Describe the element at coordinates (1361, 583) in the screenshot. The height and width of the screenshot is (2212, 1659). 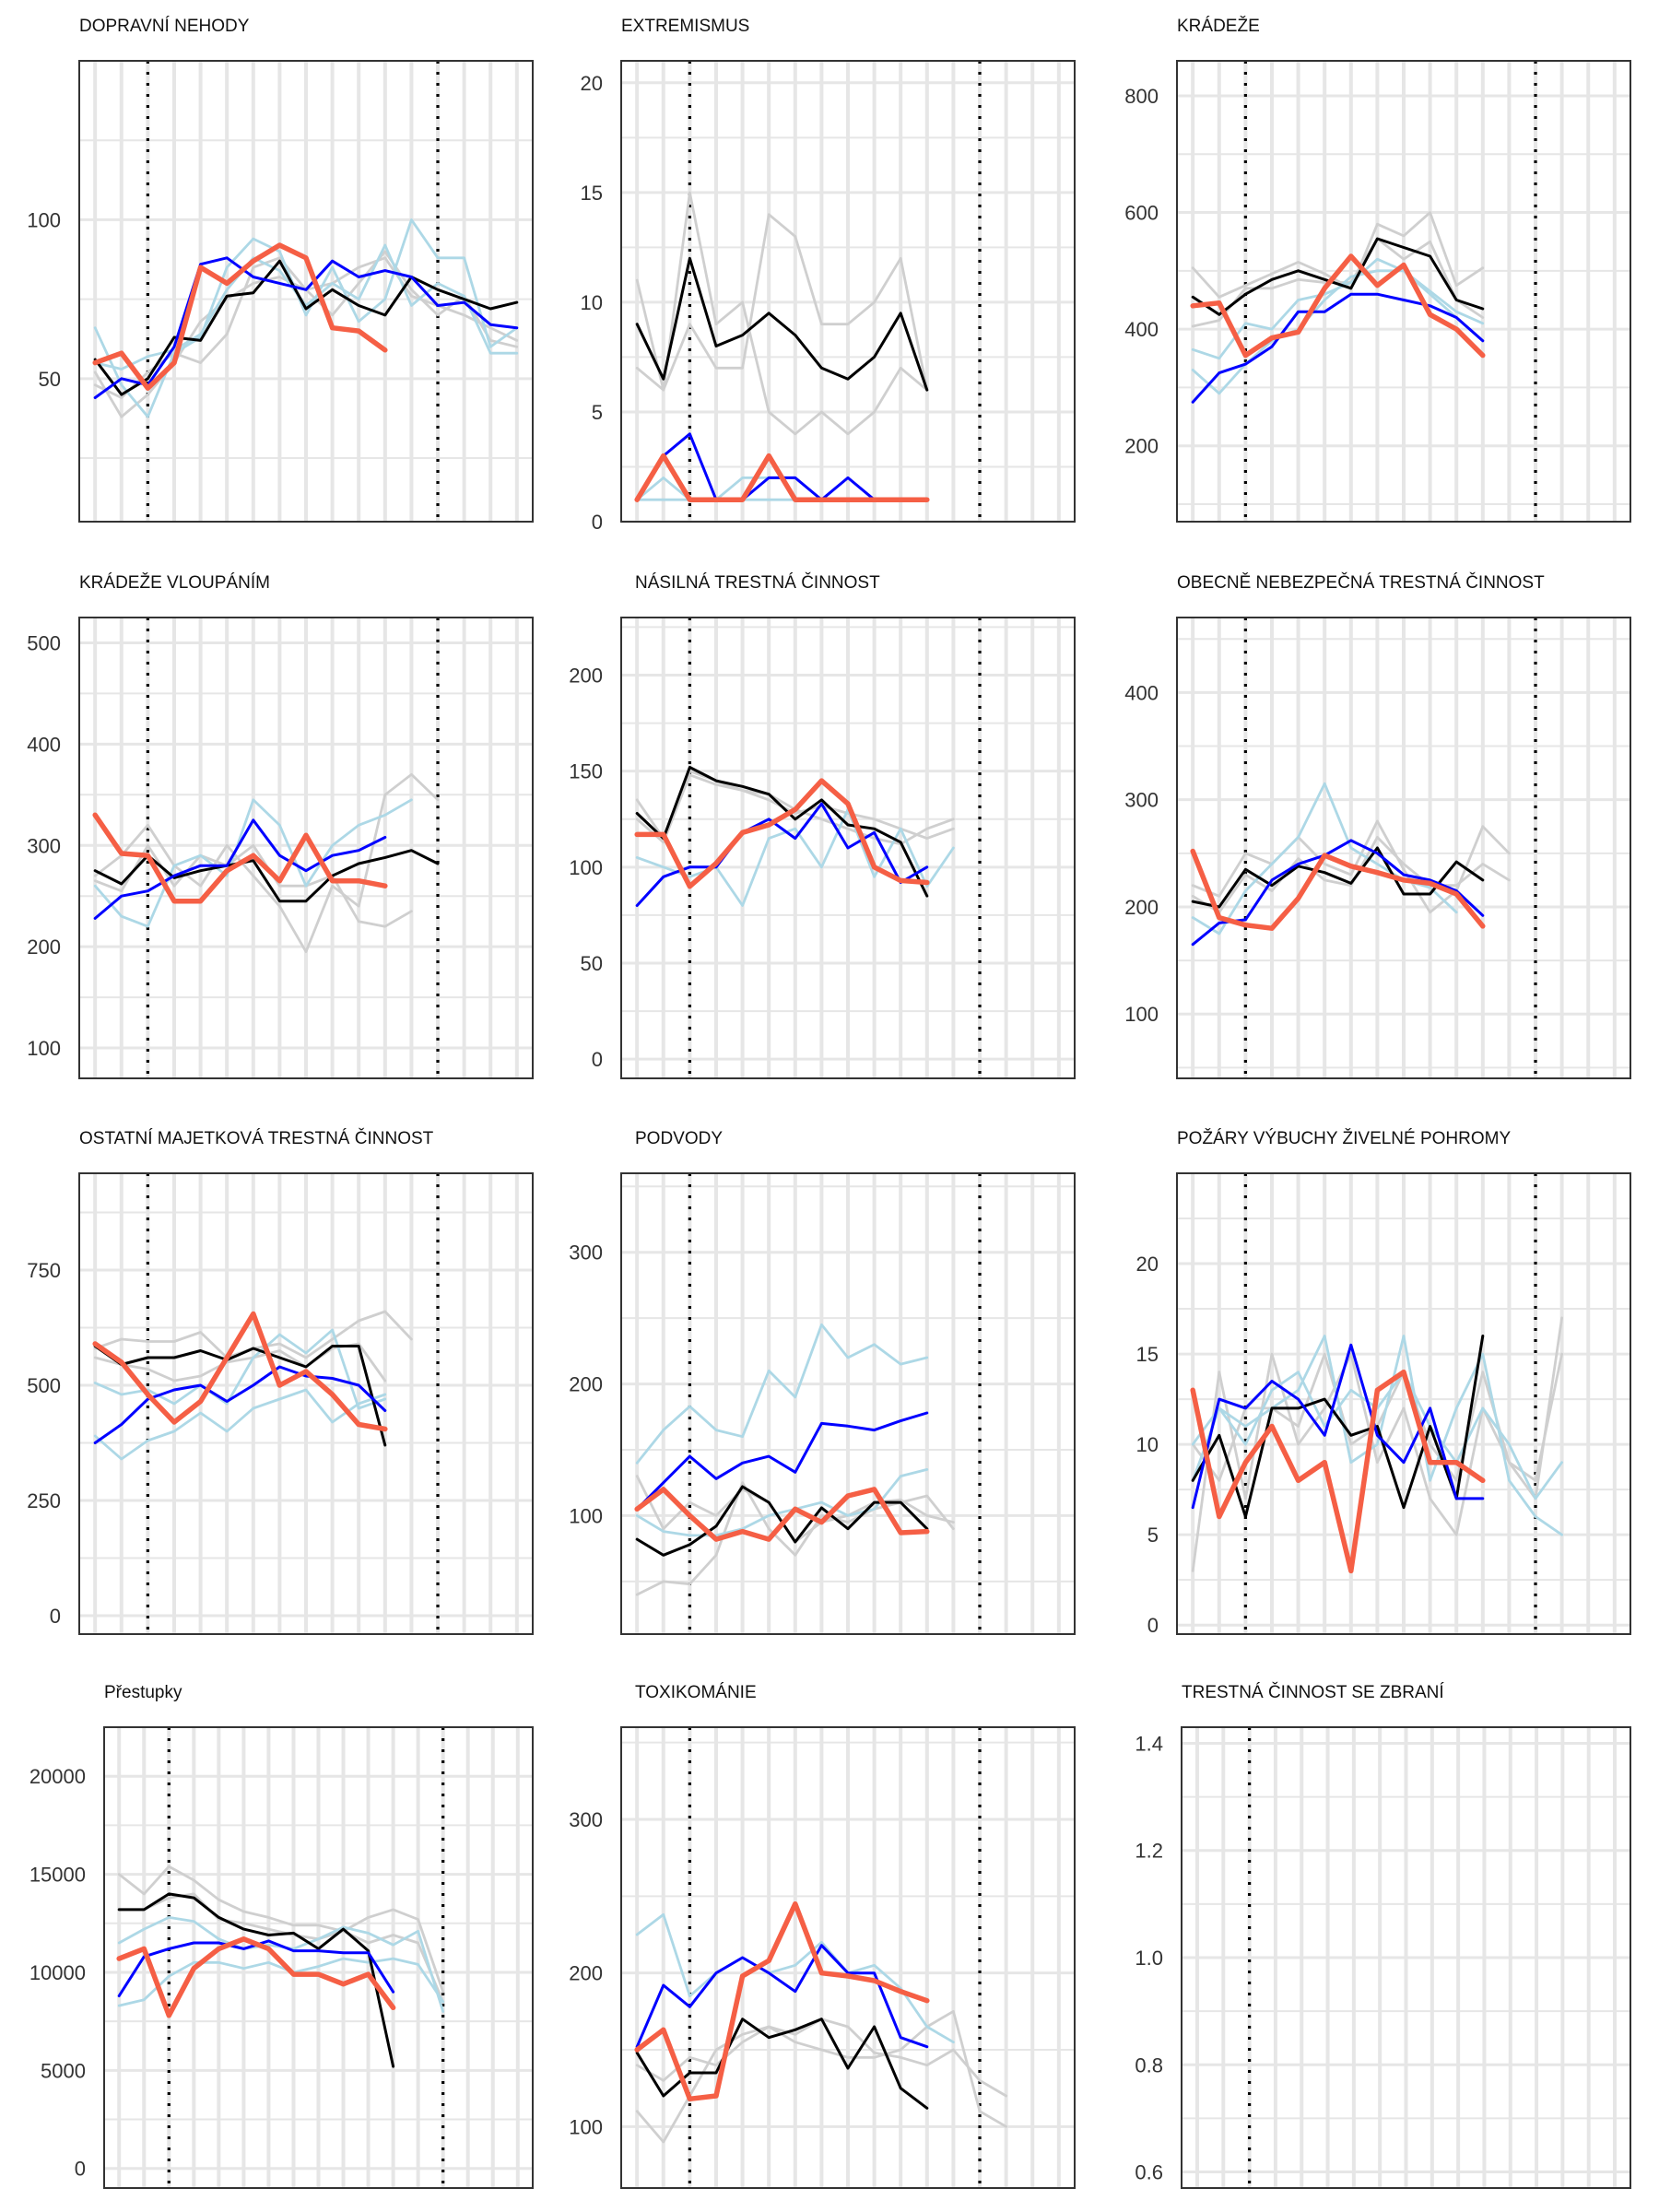
I see `panel-title: OBECNĚ NEBEZPEČNÁ TRESTNÁ ČINNOST` at that location.